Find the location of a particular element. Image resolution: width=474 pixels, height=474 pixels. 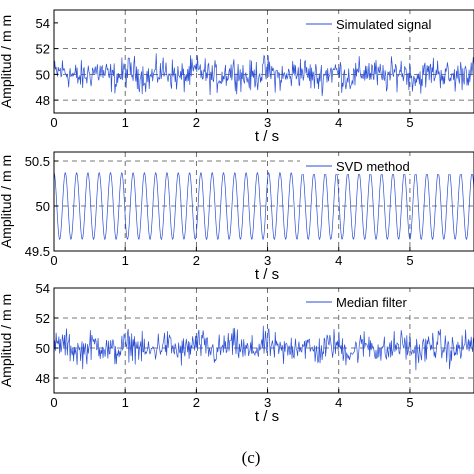

figure-caption: (c) is located at coordinates (251, 457).